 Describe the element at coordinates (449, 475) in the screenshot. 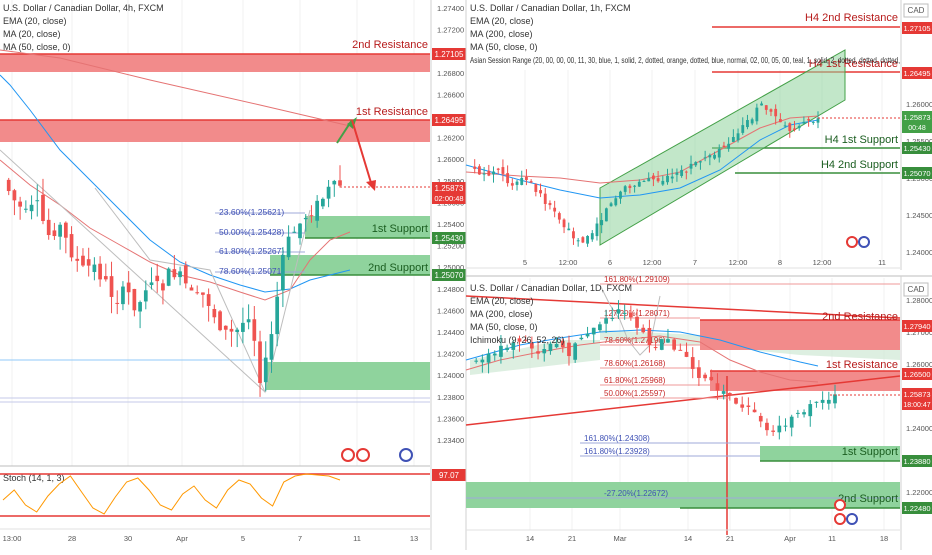

I see `tag-stoch-text: 97.07` at that location.